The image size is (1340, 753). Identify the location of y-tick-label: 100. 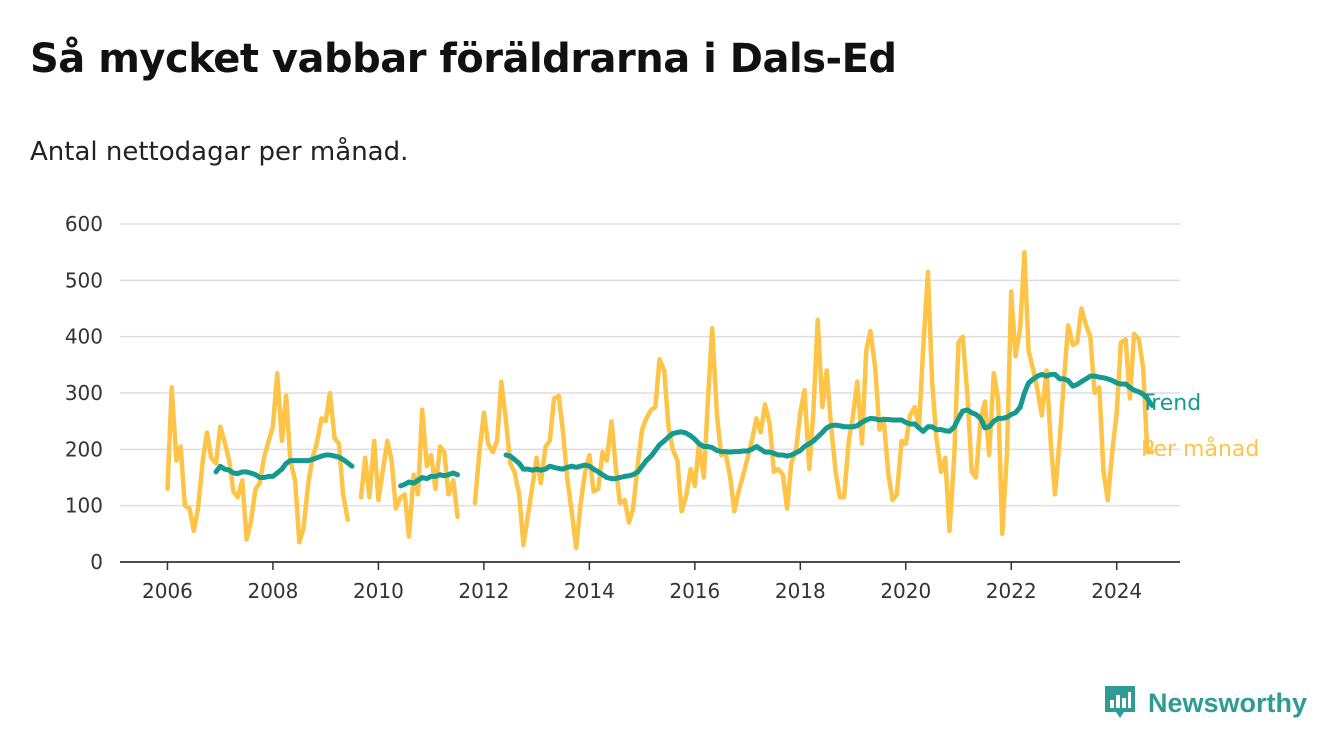
(84, 506).